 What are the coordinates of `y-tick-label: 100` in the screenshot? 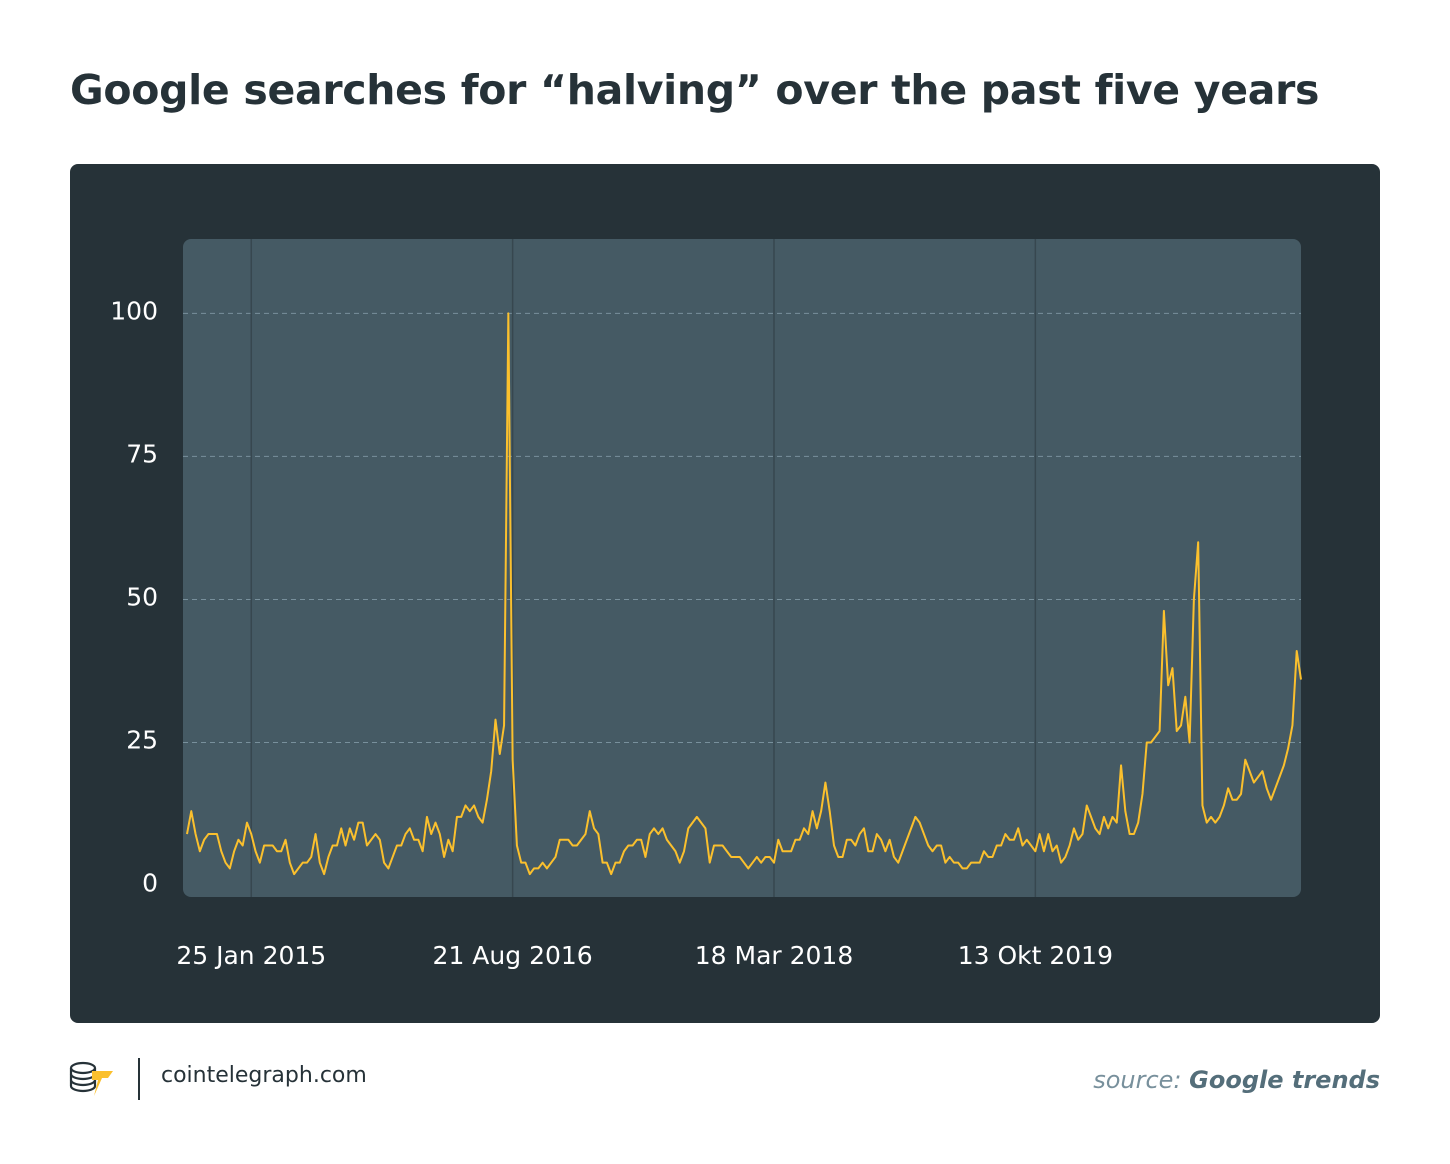 It's located at (134, 310).